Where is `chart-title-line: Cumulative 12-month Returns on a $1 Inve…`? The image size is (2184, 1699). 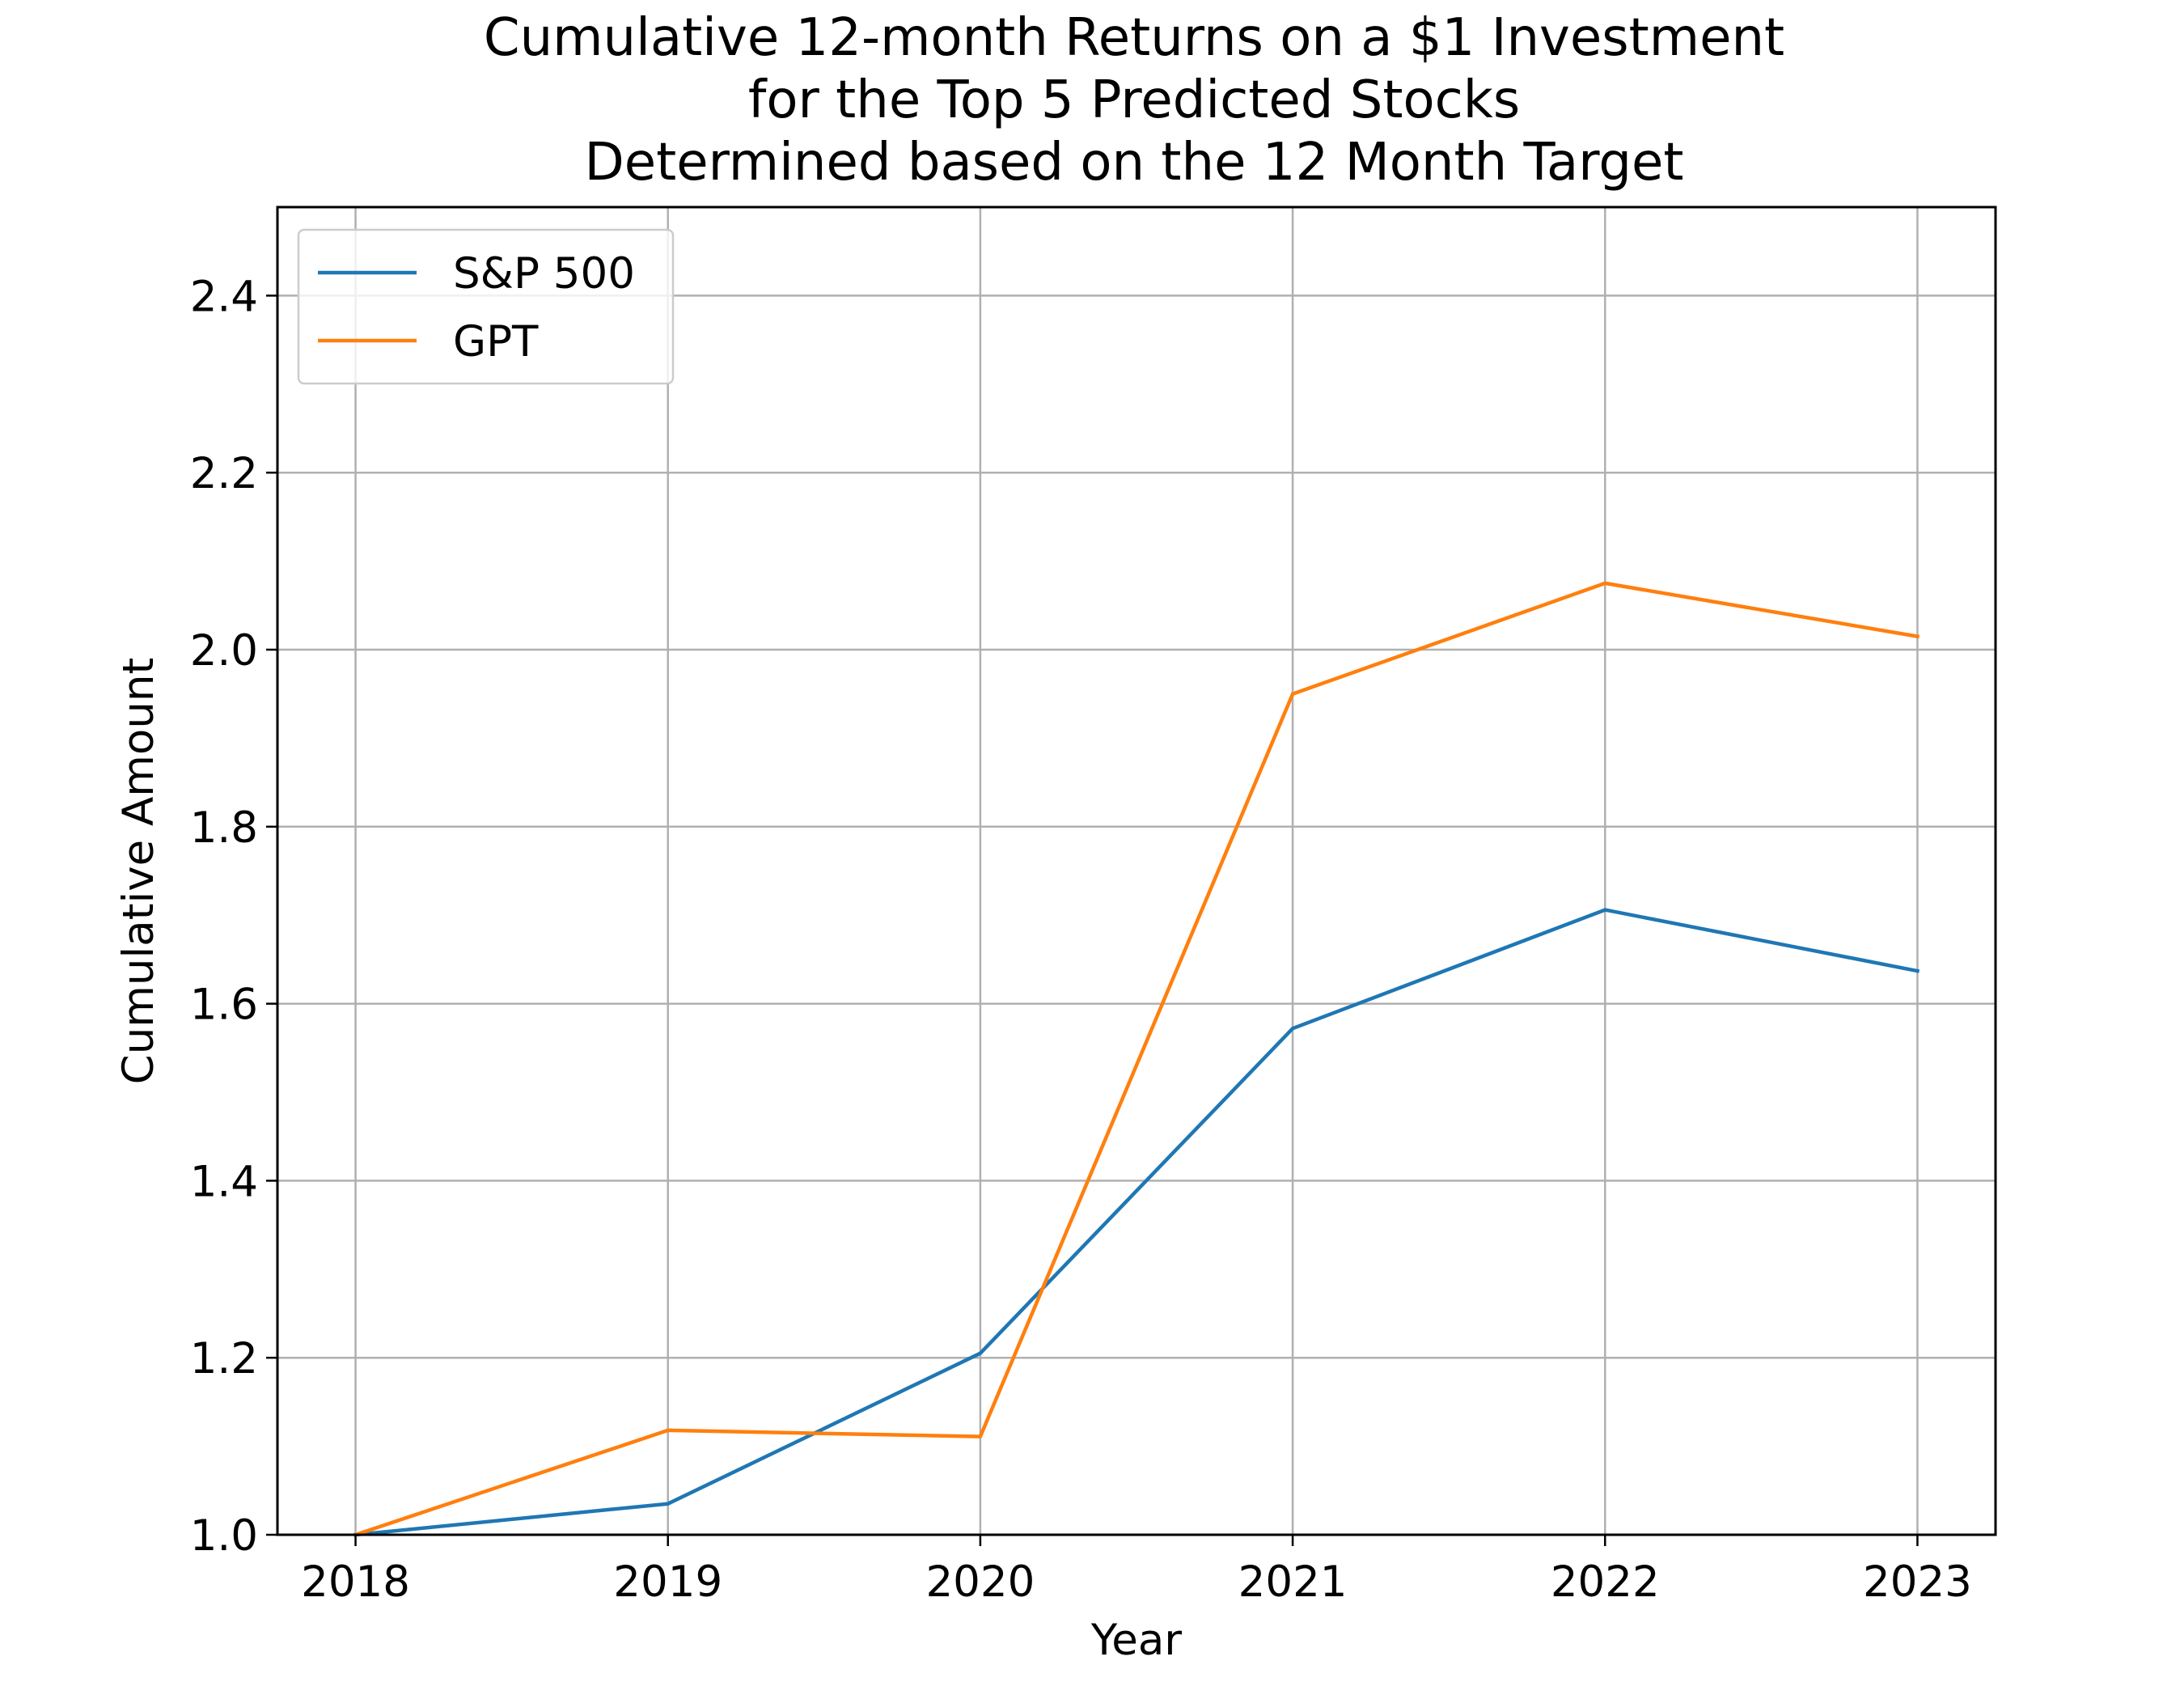
chart-title-line: Cumulative 12-month Returns on a $1 Inve… is located at coordinates (1134, 38).